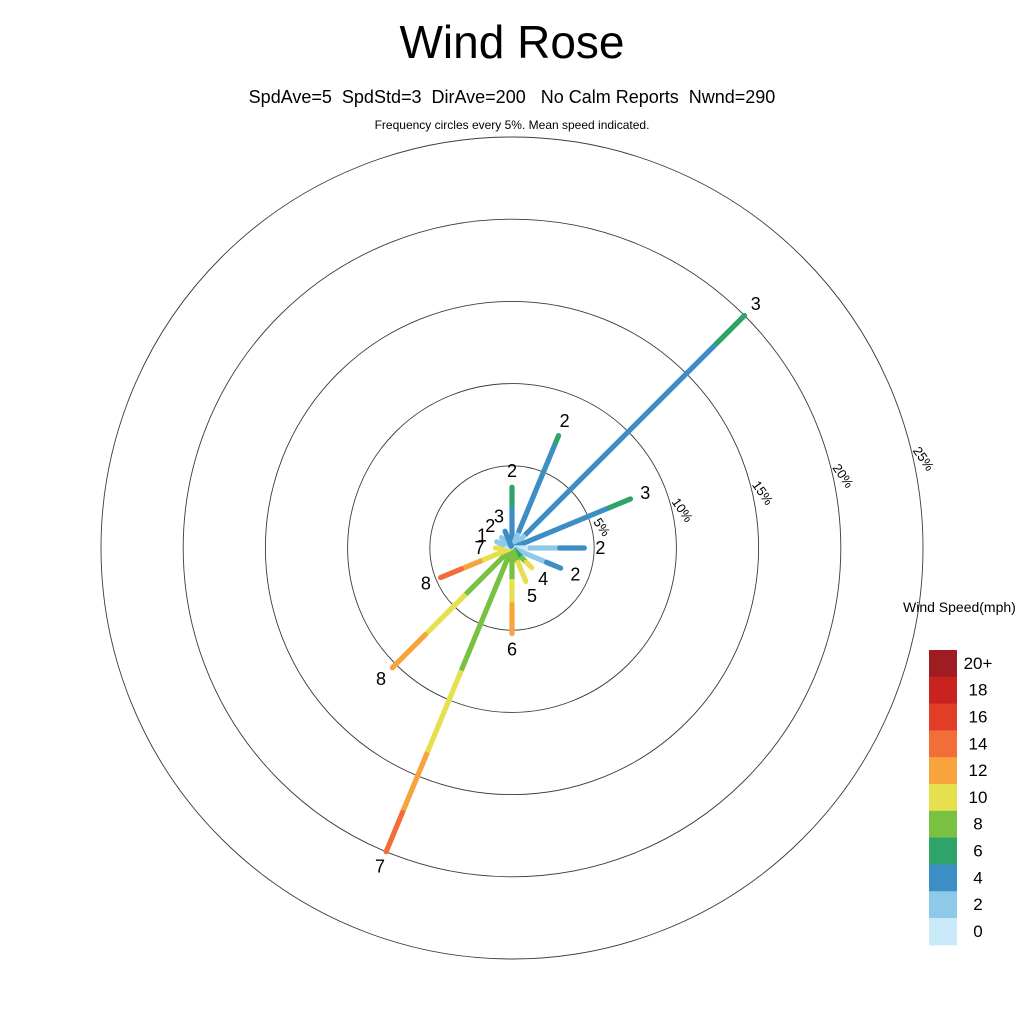 This screenshot has height=1024, width=1024. I want to click on ring-label: 20%, so click(843, 476).